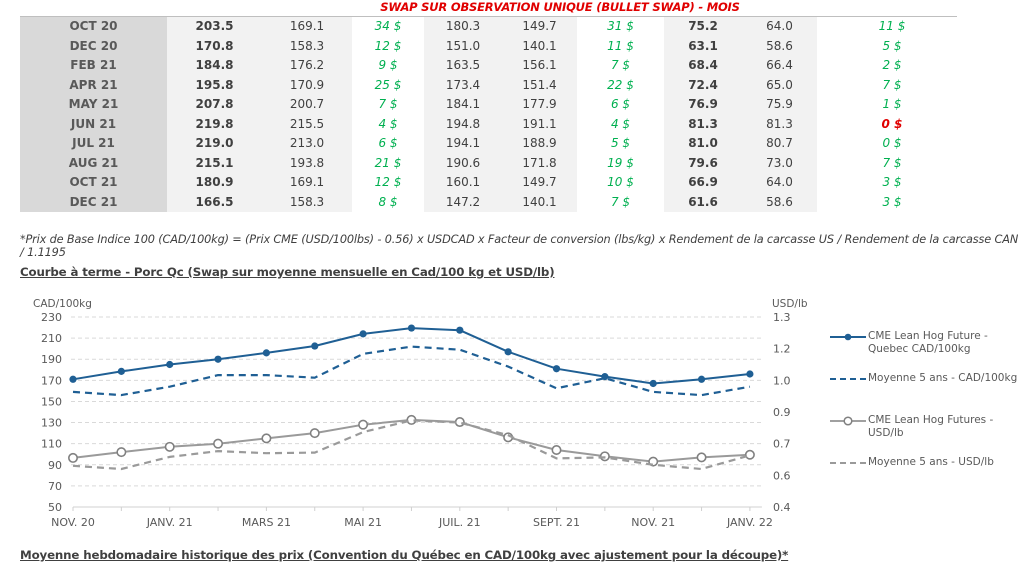 This screenshot has height=574, width=1024. I want to click on legend-item: CME Lean Hog Future - Quebec CAD/100kg, so click(925, 351).